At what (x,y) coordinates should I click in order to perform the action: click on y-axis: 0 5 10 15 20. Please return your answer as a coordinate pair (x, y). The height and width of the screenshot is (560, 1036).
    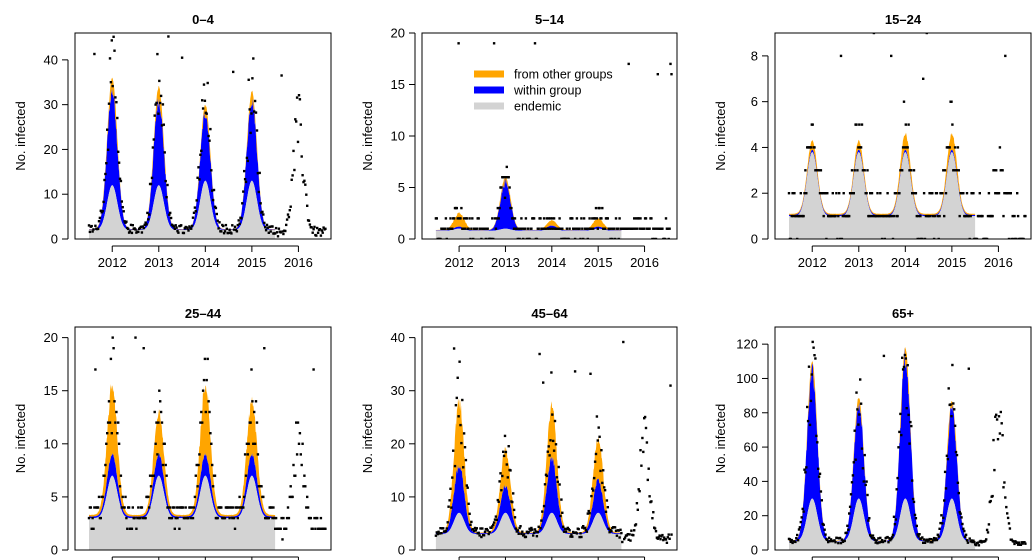
    Looking at the image, I should click on (56, 444).